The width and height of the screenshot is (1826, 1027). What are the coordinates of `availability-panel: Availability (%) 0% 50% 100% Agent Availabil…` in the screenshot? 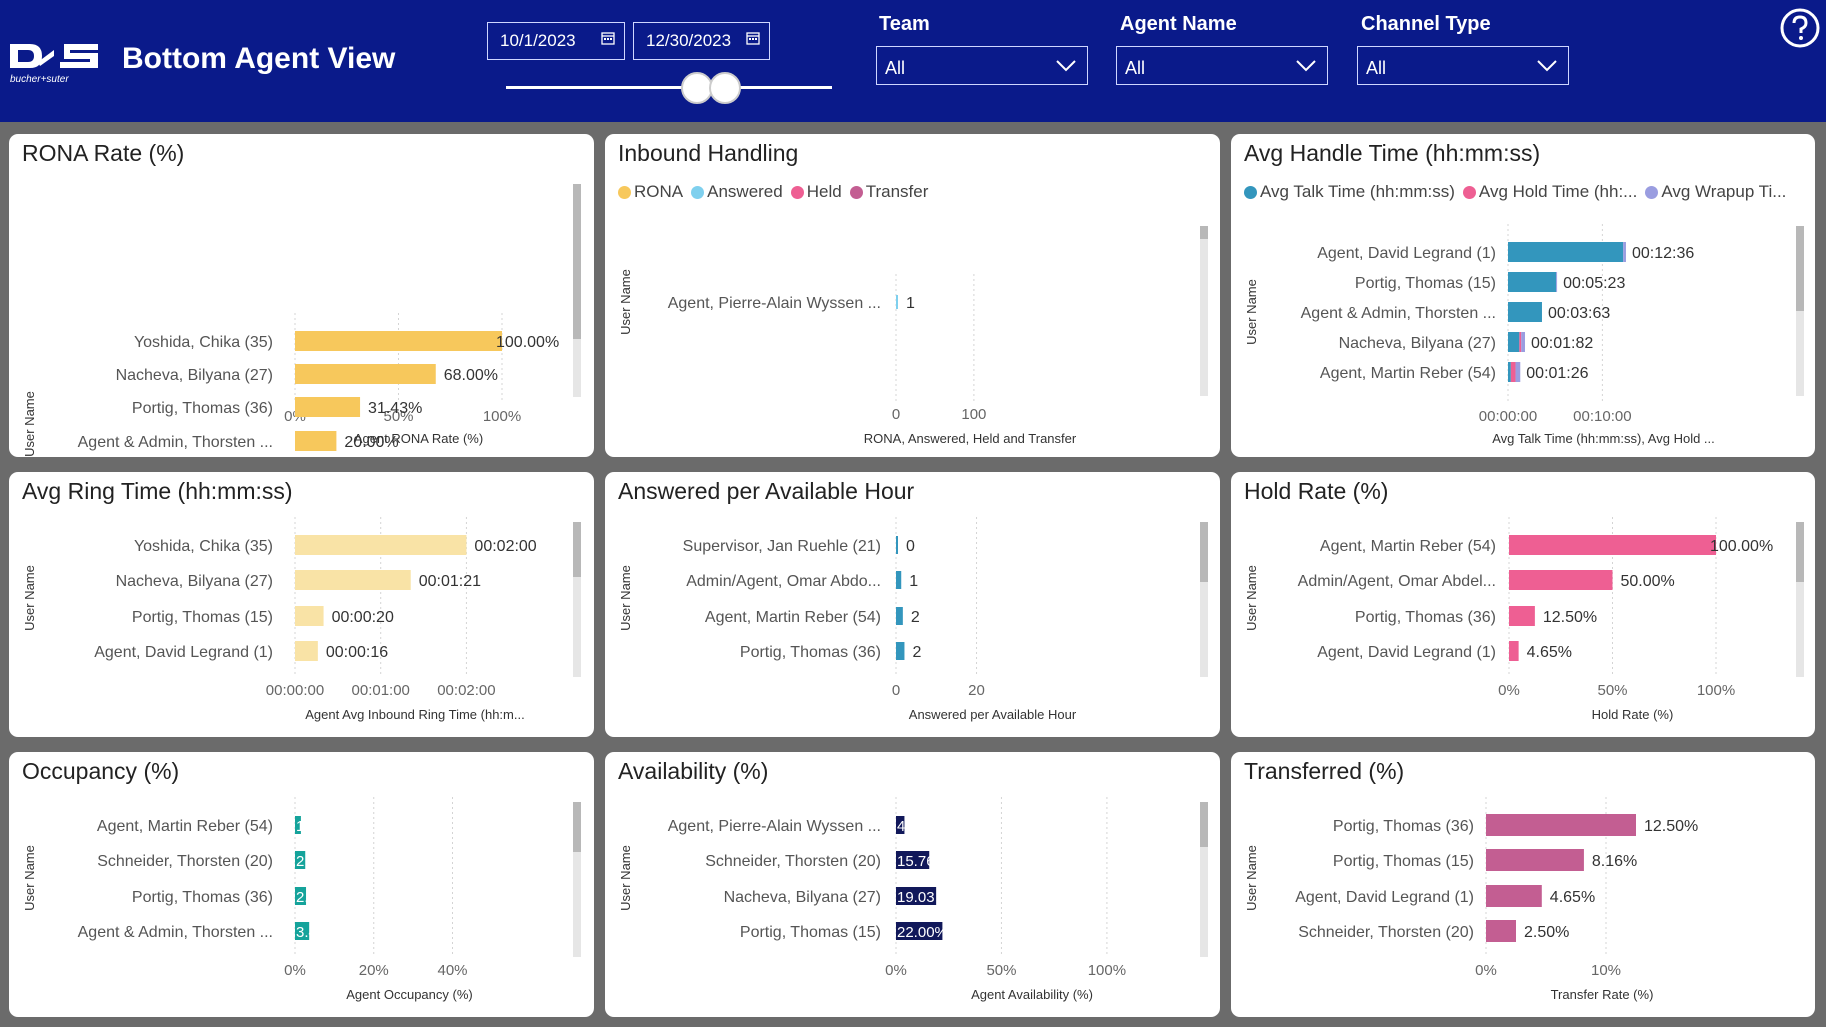 It's located at (912, 884).